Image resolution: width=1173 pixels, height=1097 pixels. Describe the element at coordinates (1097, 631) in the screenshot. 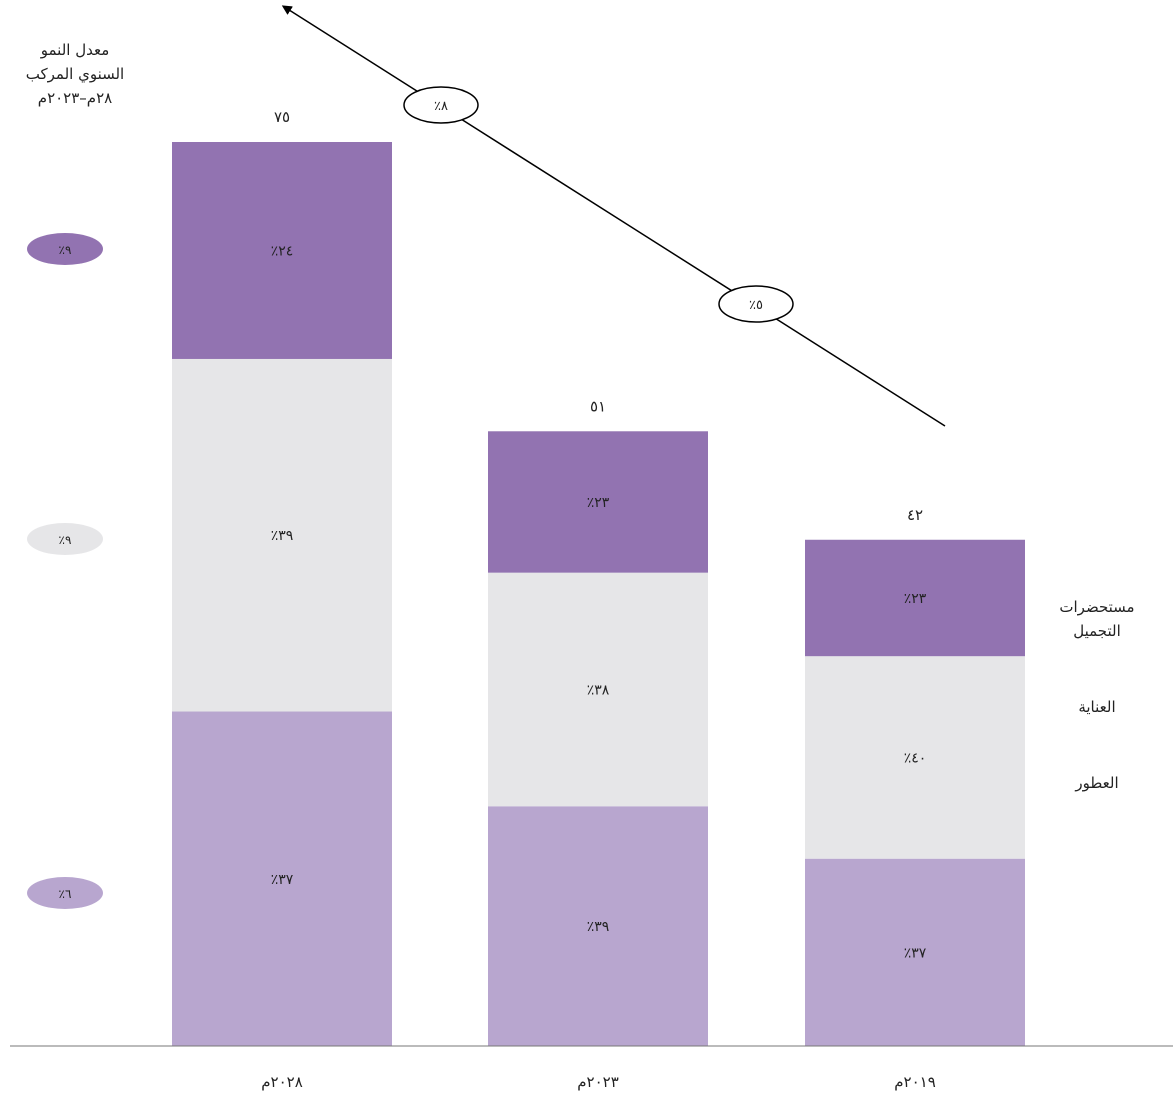

I see `legend-label-line: التجميل` at that location.